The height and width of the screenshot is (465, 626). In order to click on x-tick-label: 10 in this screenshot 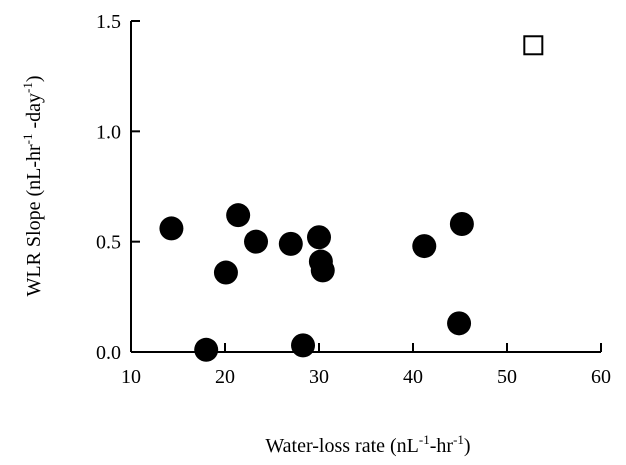, I will do `click(131, 377)`.